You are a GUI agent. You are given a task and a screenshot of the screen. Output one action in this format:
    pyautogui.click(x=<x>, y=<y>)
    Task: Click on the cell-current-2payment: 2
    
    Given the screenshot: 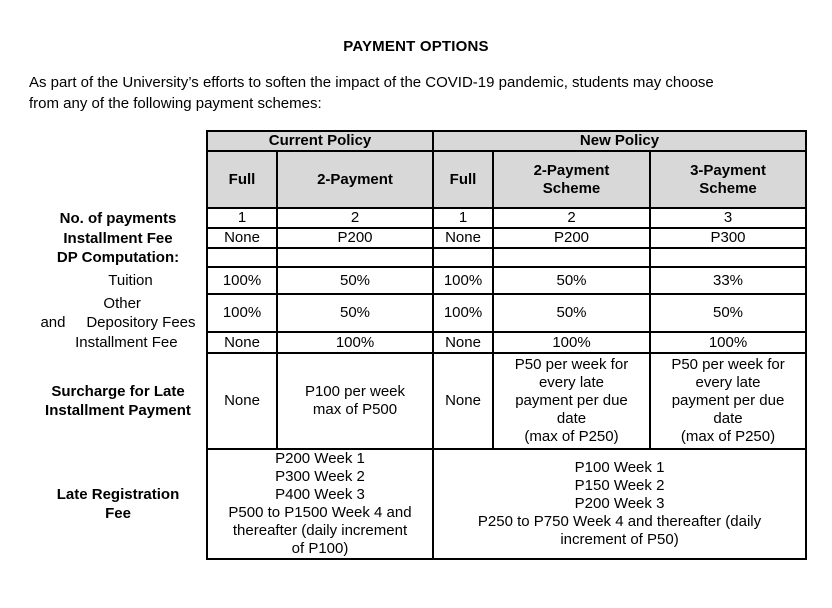 What is the action you would take?
    pyautogui.click(x=355, y=218)
    